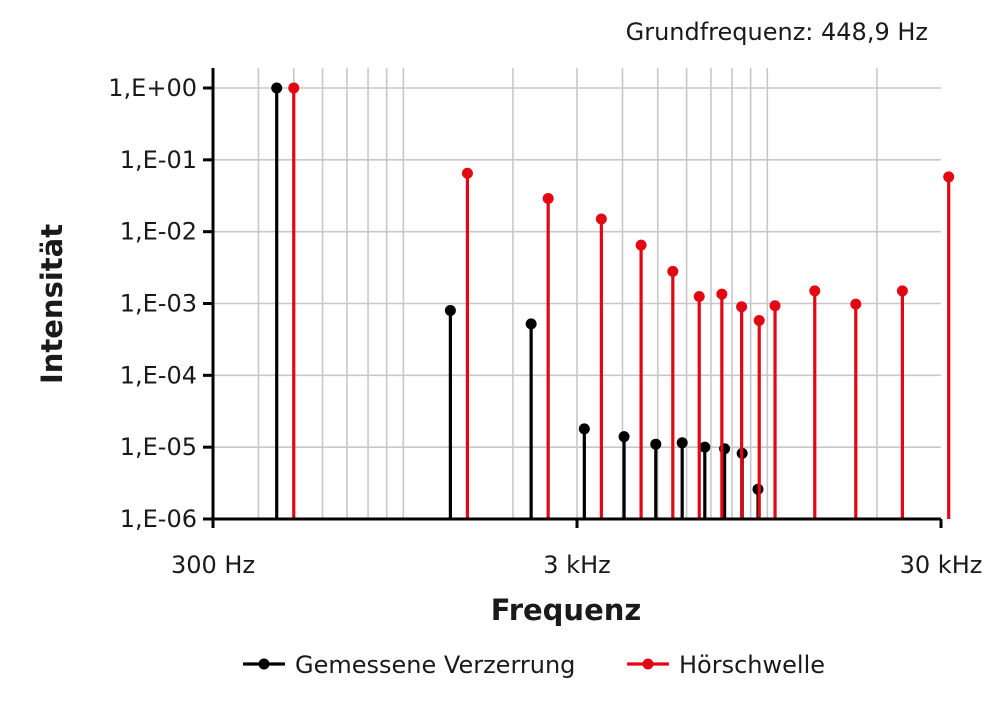  I want to click on y-tick-label: 1,E-01, so click(158, 160).